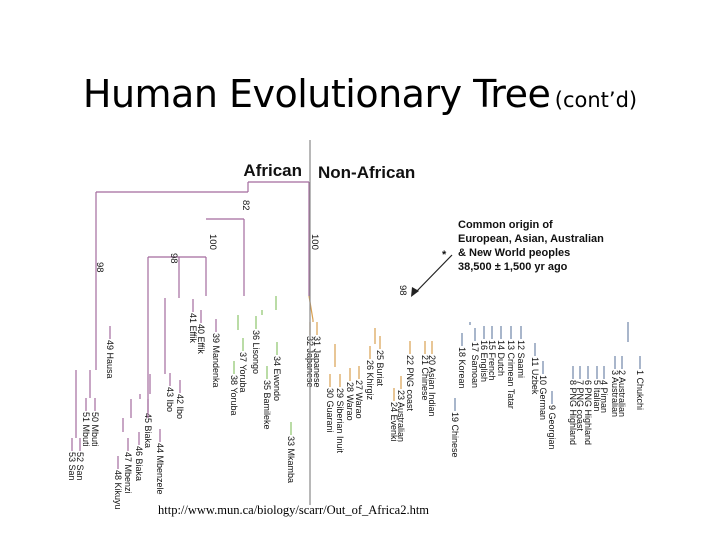 This screenshot has height=540, width=720. What do you see at coordinates (394, 422) in the screenshot?
I see `leaf-label: 24 Evenki` at bounding box center [394, 422].